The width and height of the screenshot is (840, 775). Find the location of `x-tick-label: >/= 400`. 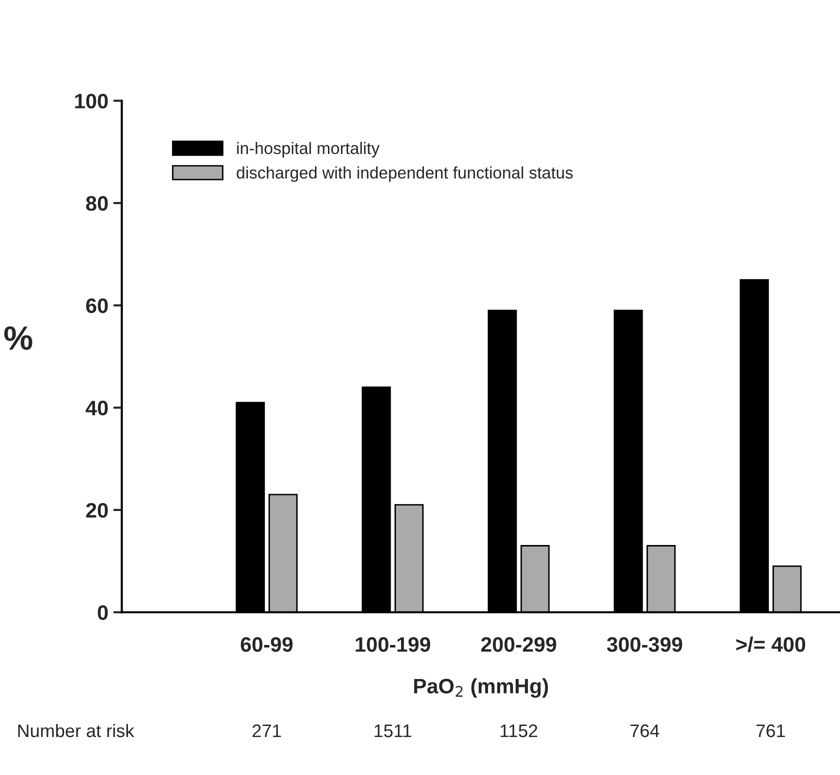

x-tick-label: >/= 400 is located at coordinates (771, 644).